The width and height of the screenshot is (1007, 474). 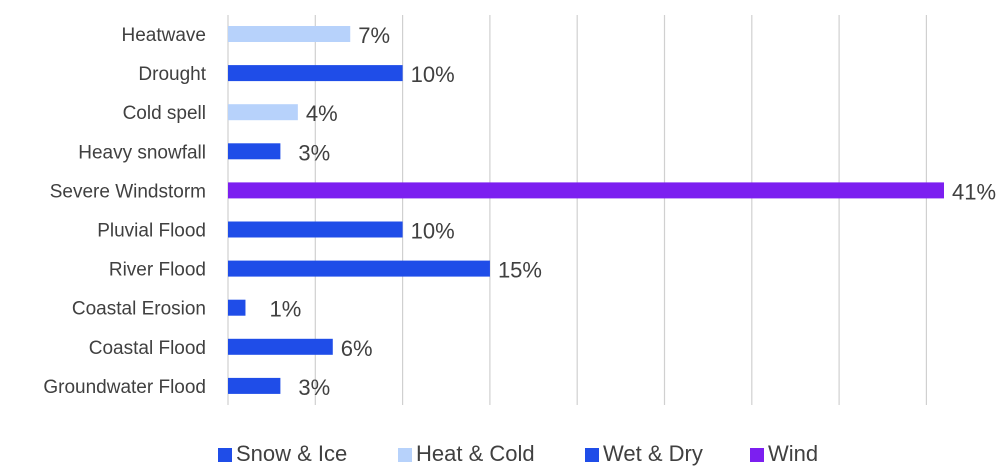 What do you see at coordinates (357, 348) in the screenshot?
I see `value-label-coastal-flood: 6%` at bounding box center [357, 348].